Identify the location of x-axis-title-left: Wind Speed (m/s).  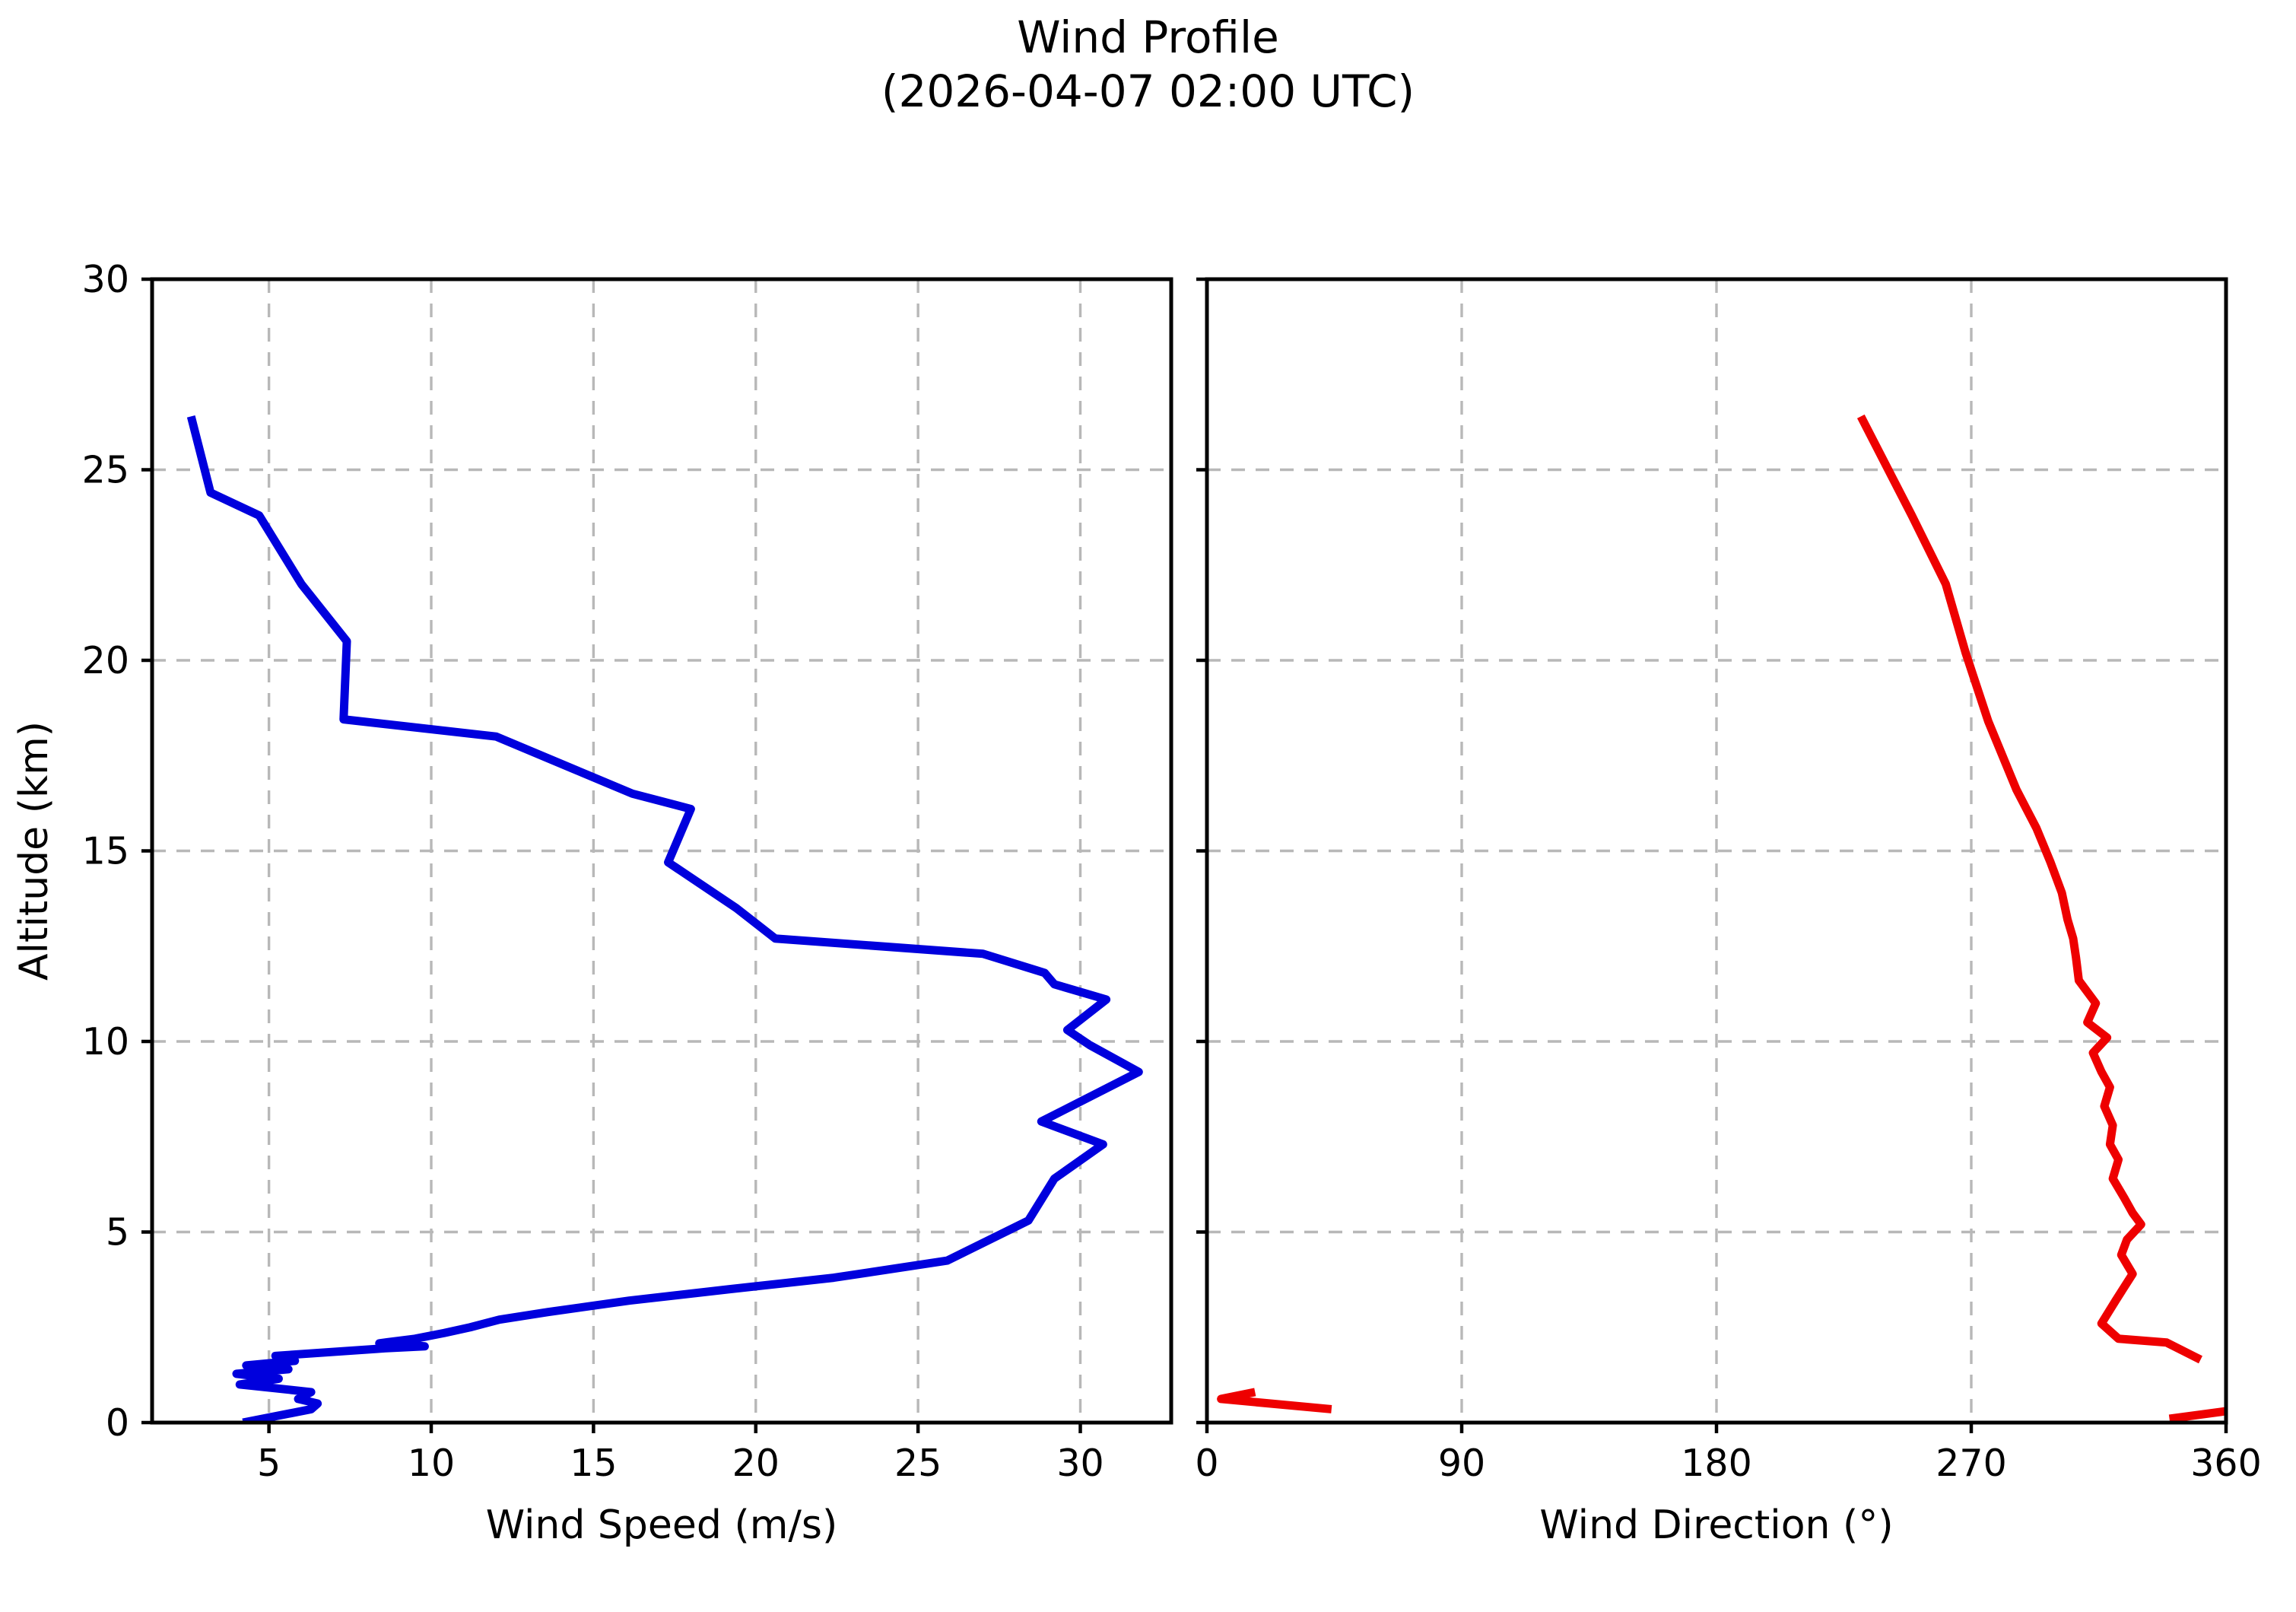
(662, 1525).